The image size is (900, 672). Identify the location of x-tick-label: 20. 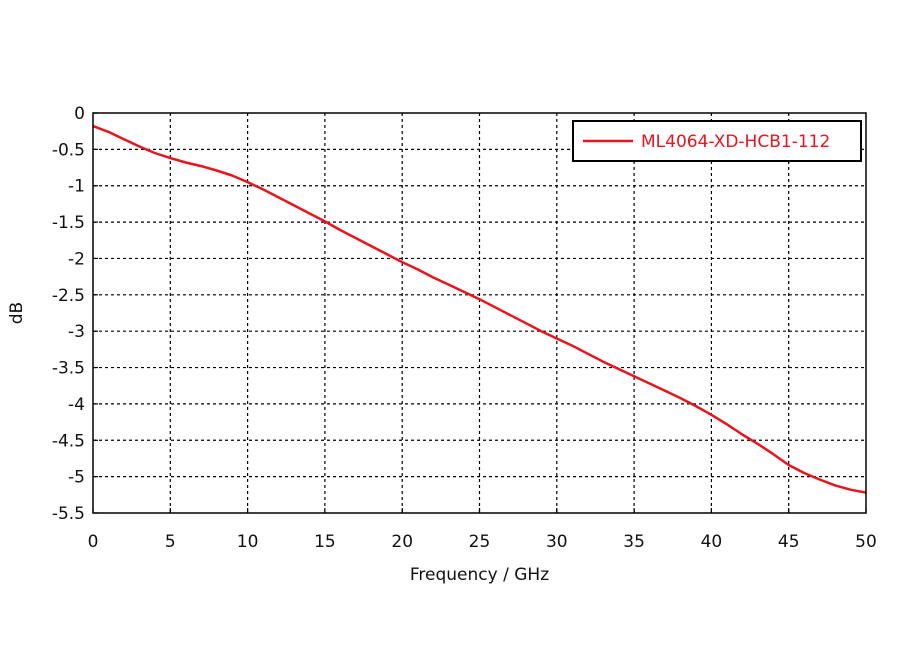
(402, 542).